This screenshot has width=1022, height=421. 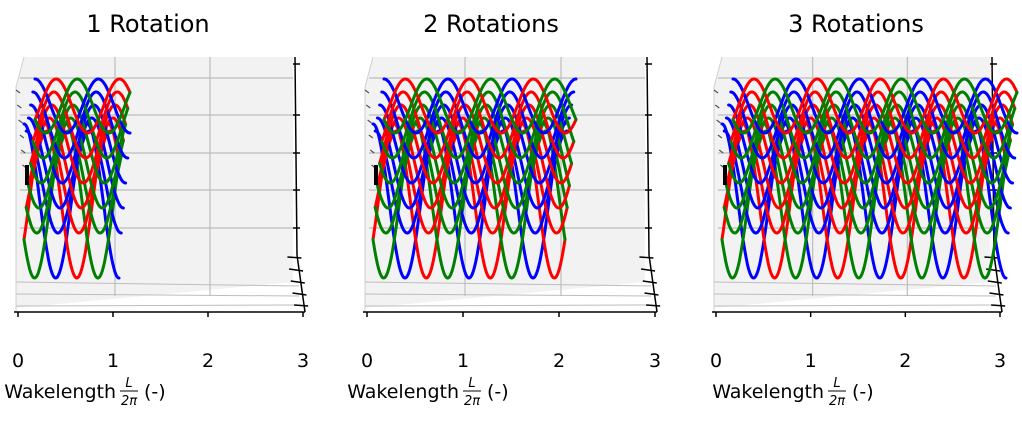 I want to click on chart-title: 1 Rotation, so click(x=147, y=24).